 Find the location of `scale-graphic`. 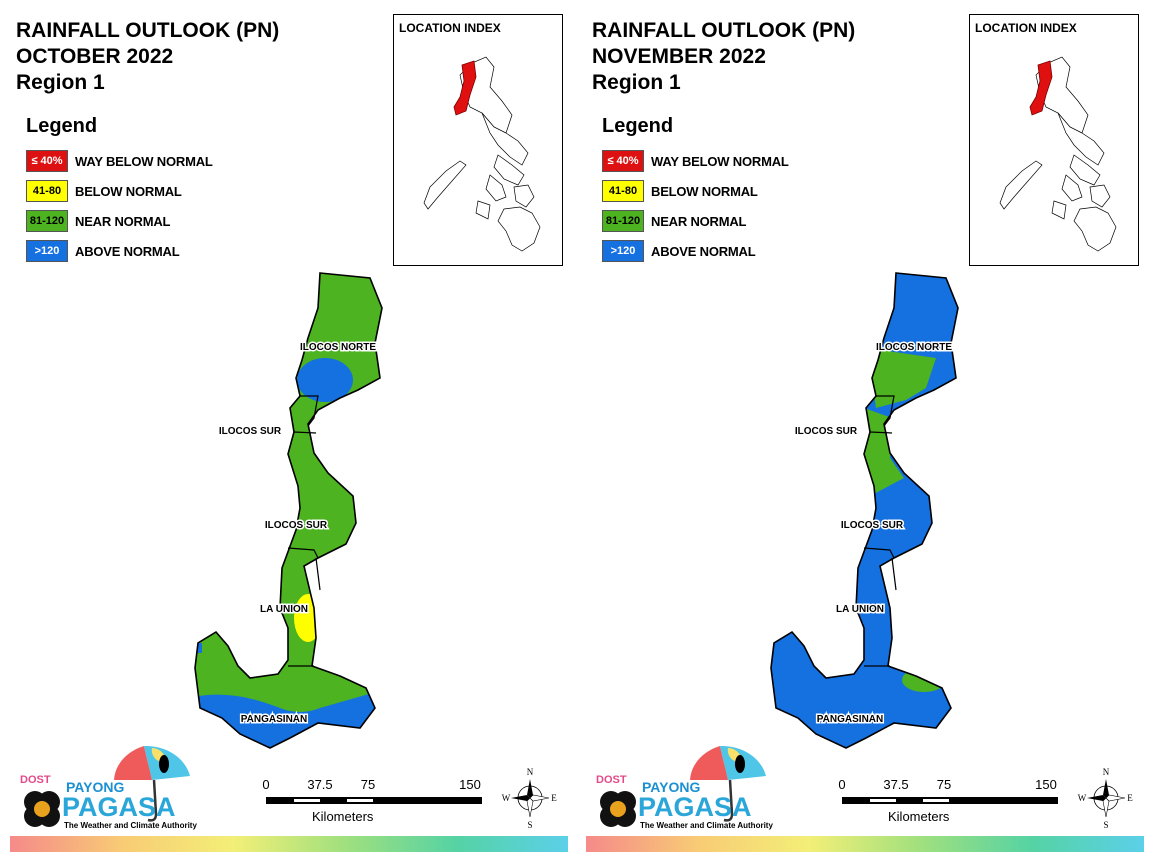

scale-graphic is located at coordinates (374, 800).